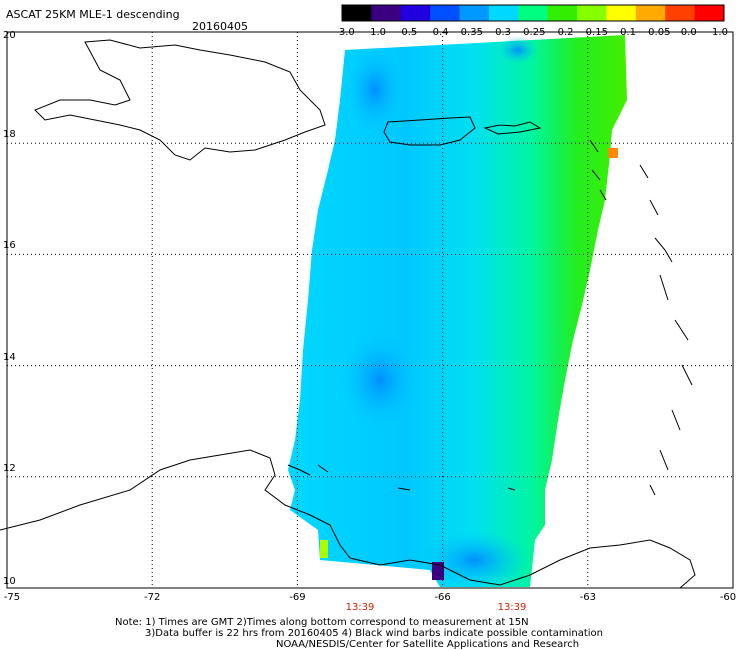  I want to click on latitude-tick-label: 14, so click(9, 357).